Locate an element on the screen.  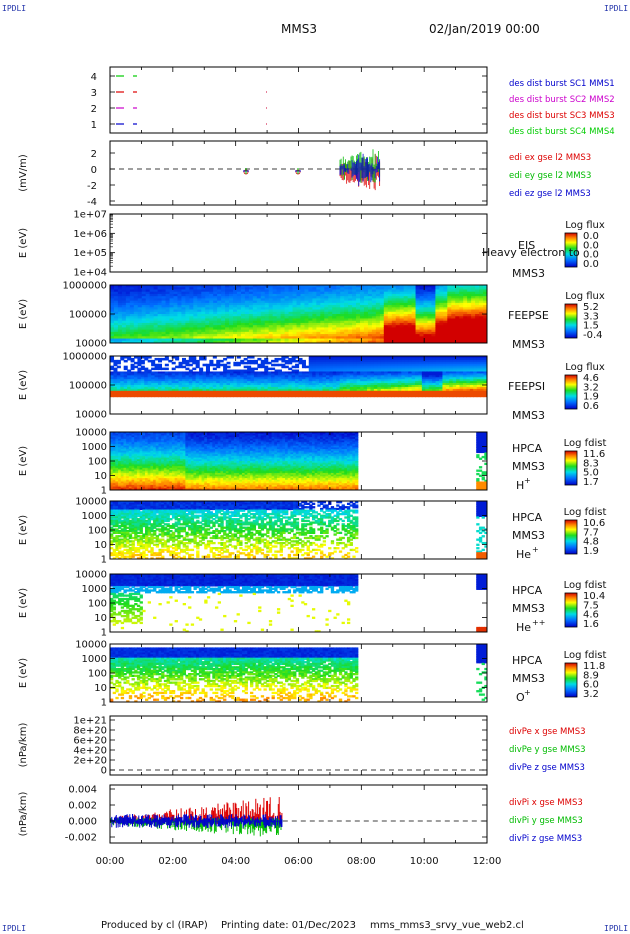
eis-panel-ytick-0: 1e+07 is located at coordinates (90, 215).